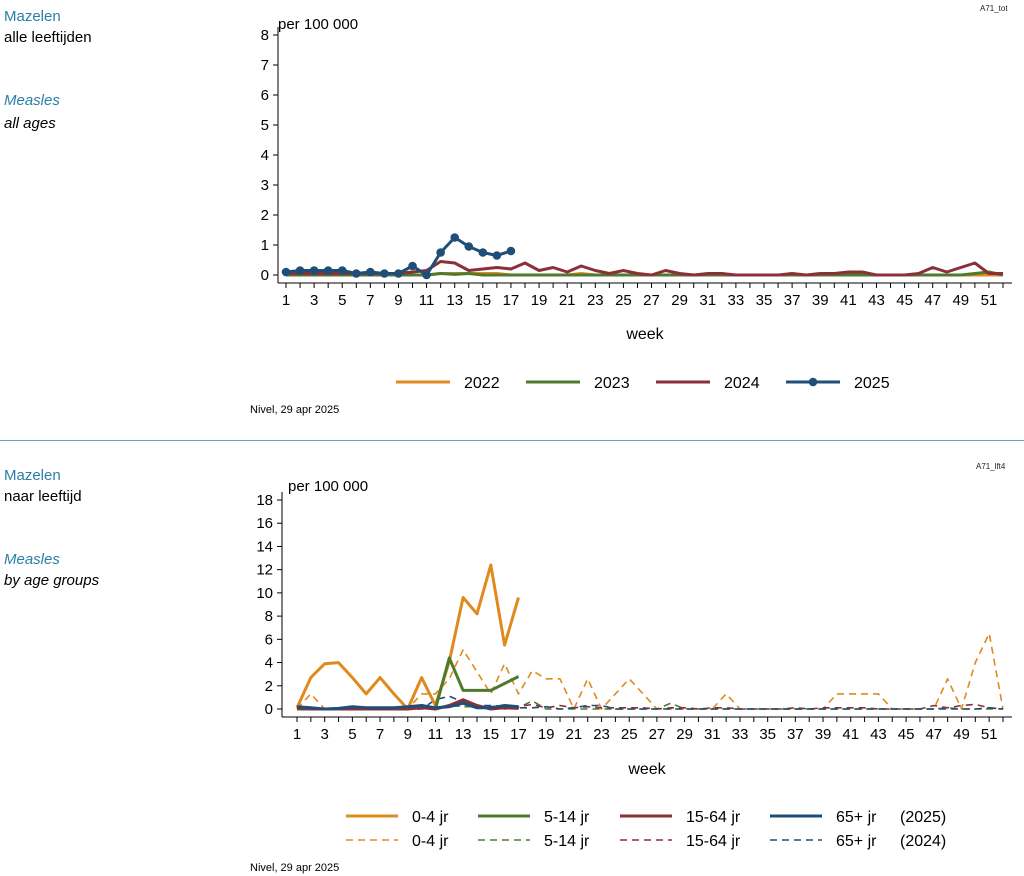 The image size is (1024, 876). What do you see at coordinates (32, 475) in the screenshot?
I see `panel2-title-nl: Mazelen` at bounding box center [32, 475].